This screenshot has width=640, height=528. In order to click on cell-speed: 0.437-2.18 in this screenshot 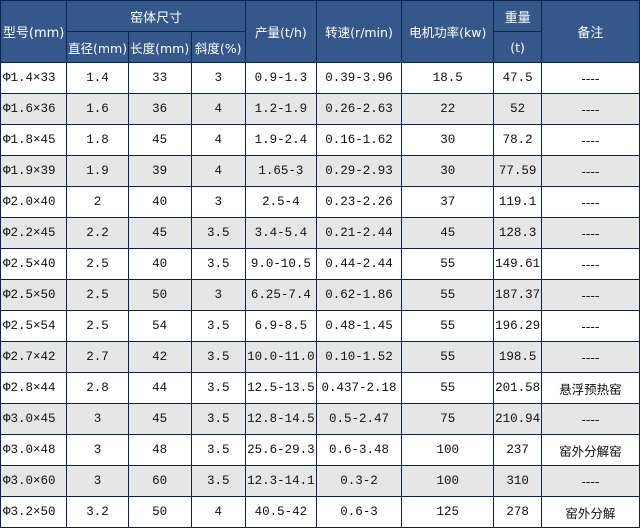, I will do `click(359, 388)`.